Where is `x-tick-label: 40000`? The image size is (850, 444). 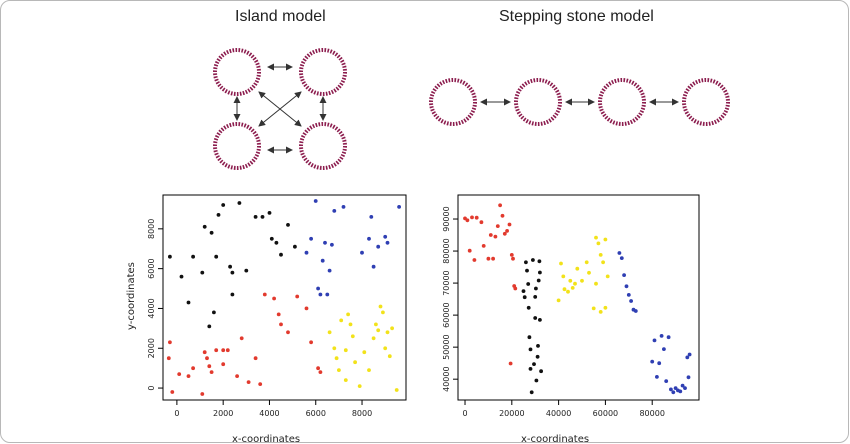
x-tick-label: 40000 is located at coordinates (558, 413).